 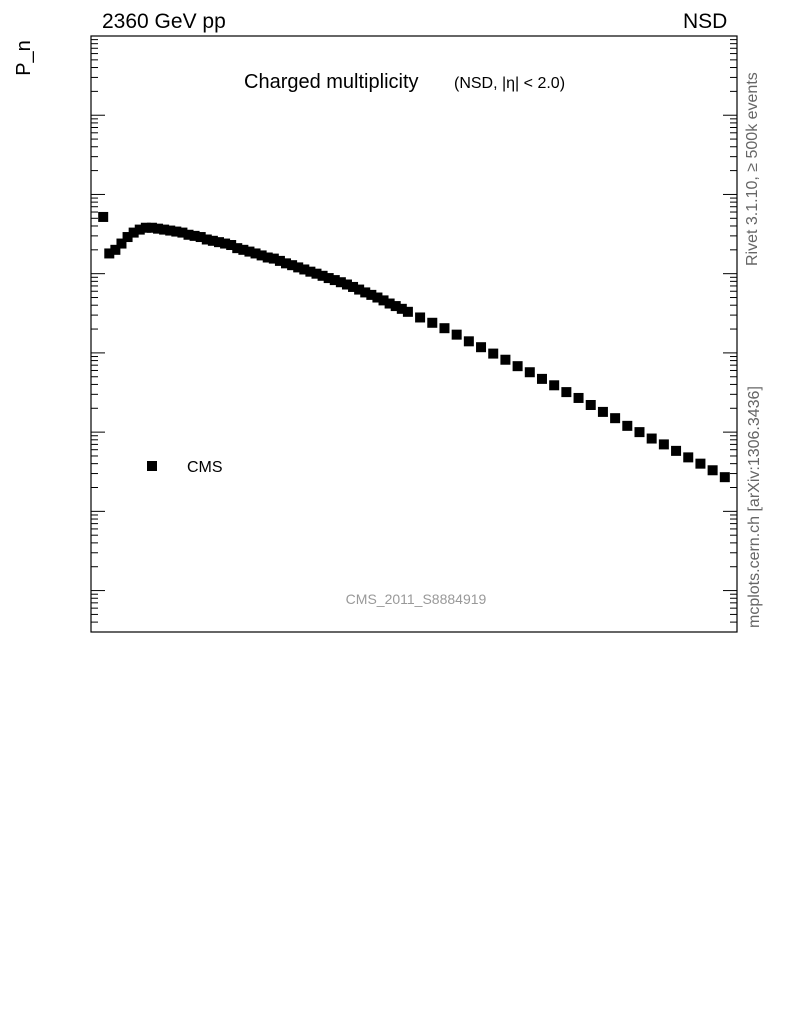 What do you see at coordinates (416, 599) in the screenshot?
I see `watermark-label: CMS_2011_S8884919` at bounding box center [416, 599].